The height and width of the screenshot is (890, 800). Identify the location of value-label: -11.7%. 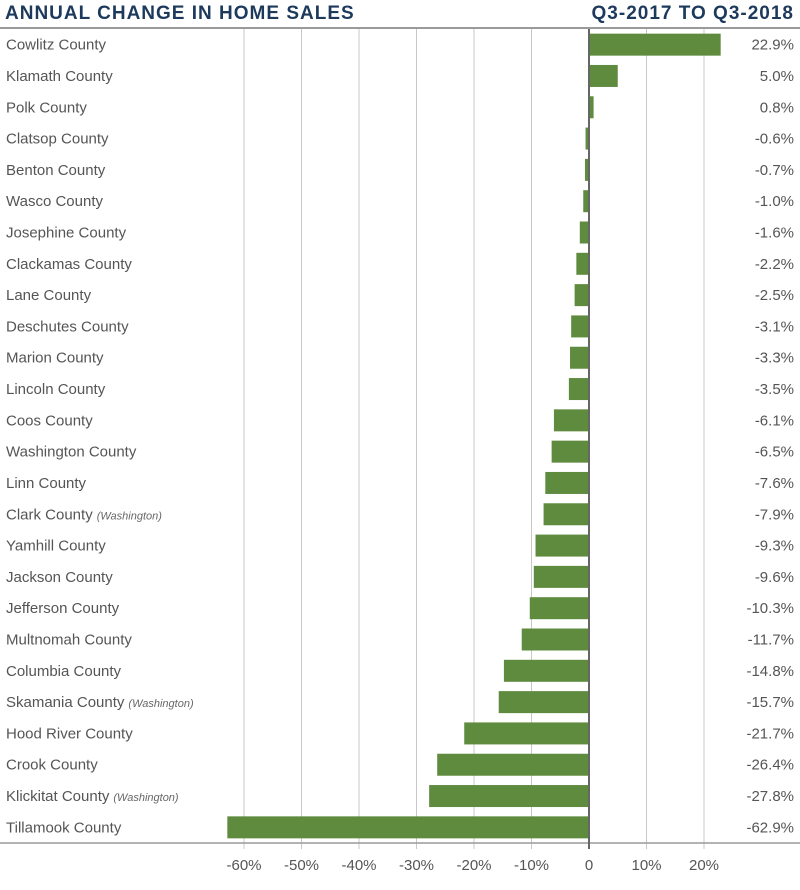
(771, 640).